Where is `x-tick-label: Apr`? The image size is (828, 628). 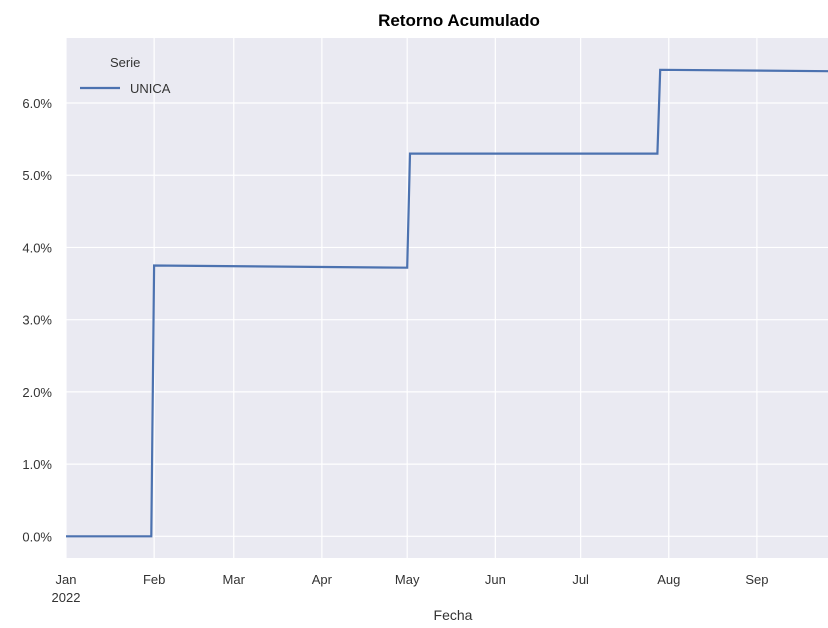 x-tick-label: Apr is located at coordinates (322, 579).